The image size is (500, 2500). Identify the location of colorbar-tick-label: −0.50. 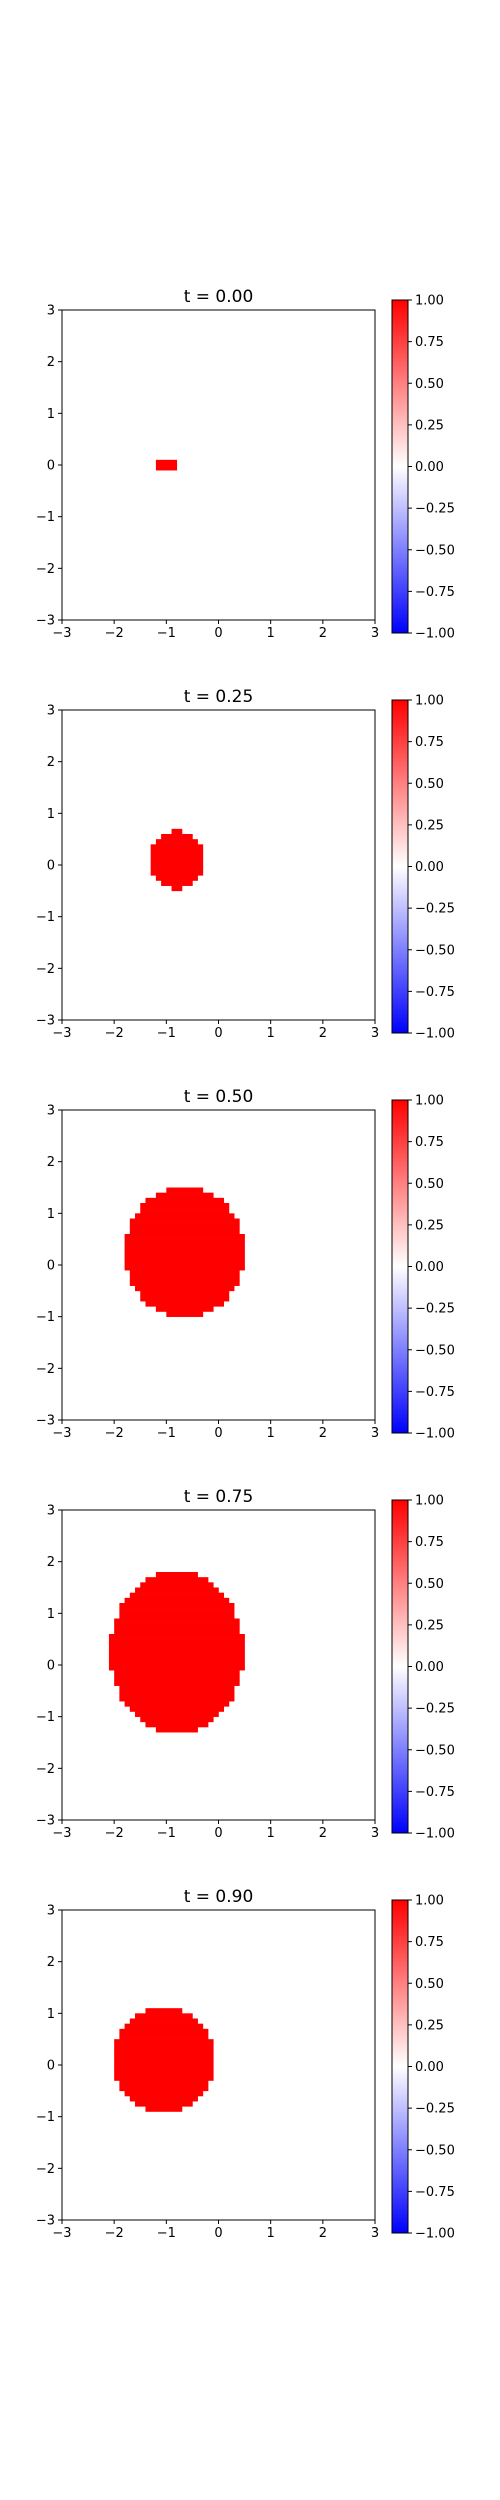
(435, 550).